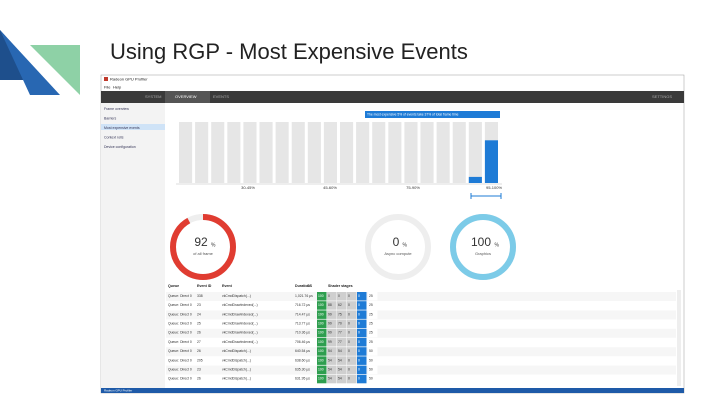 This screenshot has width=720, height=405. I want to click on sidebar-item: Context rolls, so click(114, 137).